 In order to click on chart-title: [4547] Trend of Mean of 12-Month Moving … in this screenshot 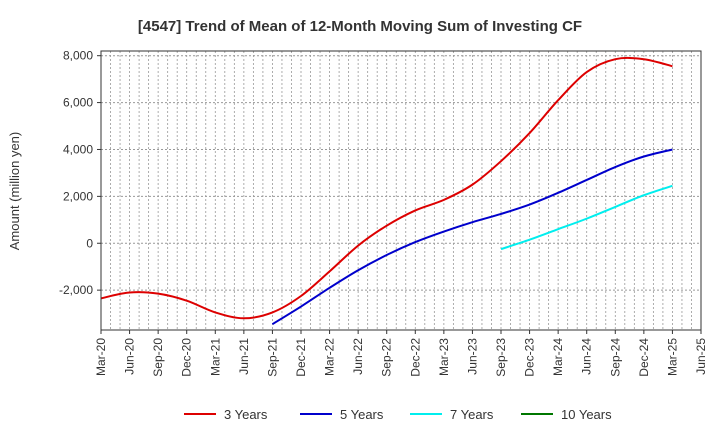, I will do `click(360, 26)`.